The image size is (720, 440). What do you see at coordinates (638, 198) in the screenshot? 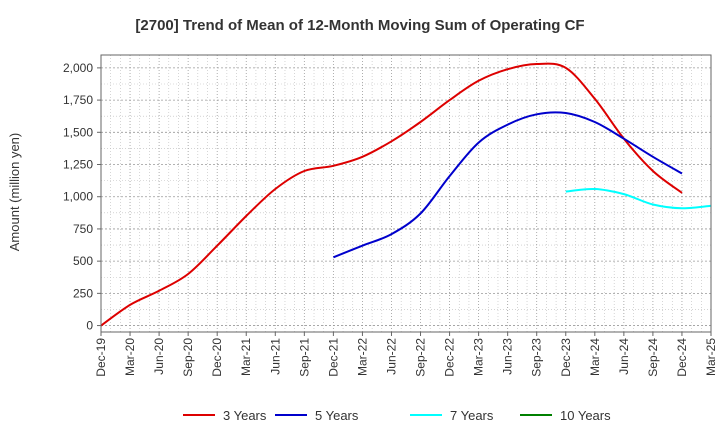
I see `series-line-7-years` at bounding box center [638, 198].